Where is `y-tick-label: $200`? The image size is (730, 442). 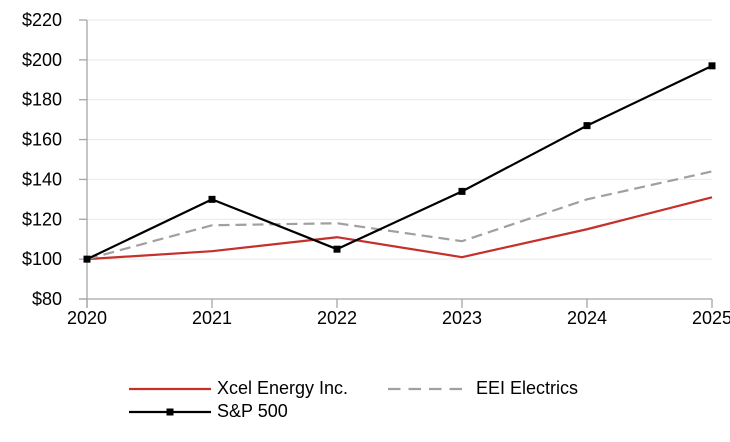
y-tick-label: $200 is located at coordinates (42, 60).